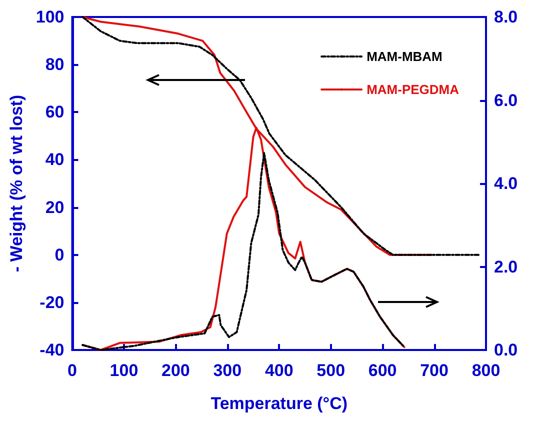 The image size is (539, 423). Describe the element at coordinates (50, 17) in the screenshot. I see `y-tick-label: 100` at that location.